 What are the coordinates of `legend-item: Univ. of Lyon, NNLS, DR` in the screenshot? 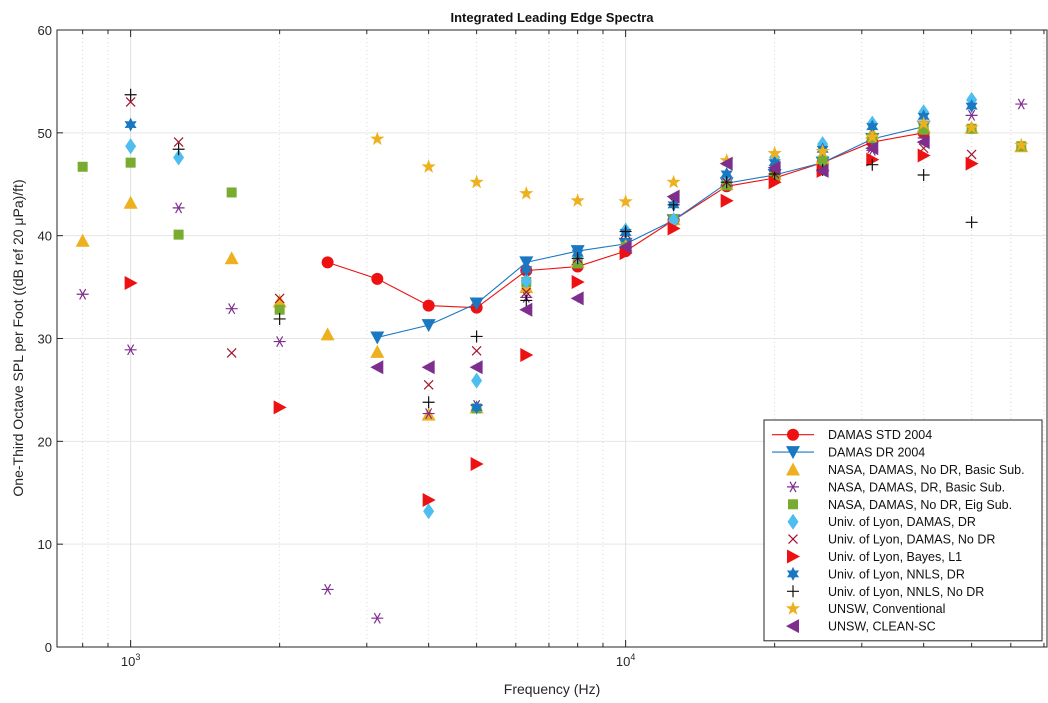 It's located at (875, 573).